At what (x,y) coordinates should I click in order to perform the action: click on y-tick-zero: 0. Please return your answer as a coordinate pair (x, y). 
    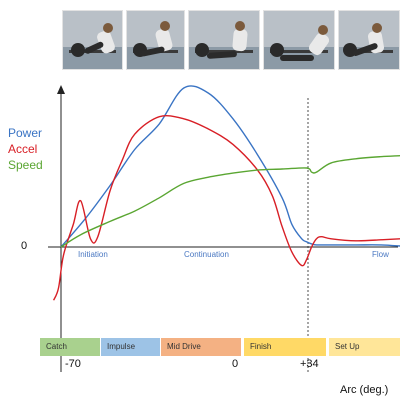
    Looking at the image, I should click on (24, 246).